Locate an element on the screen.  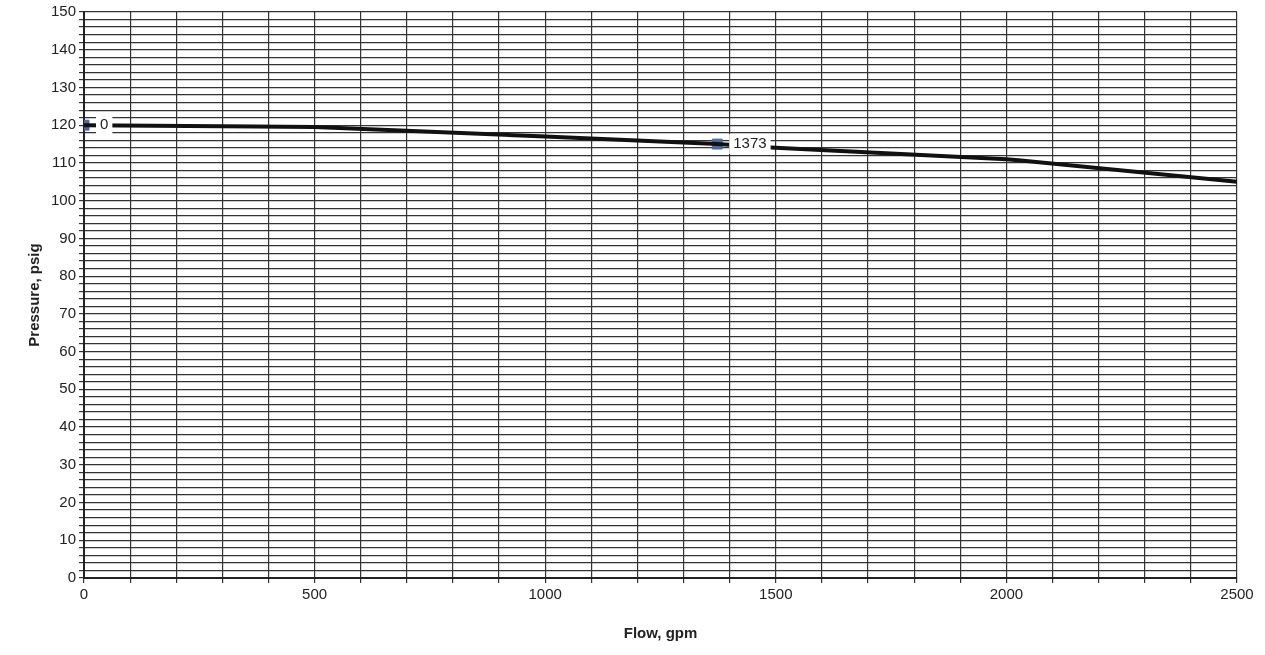
y-tick-label: 30 is located at coordinates (68, 463).